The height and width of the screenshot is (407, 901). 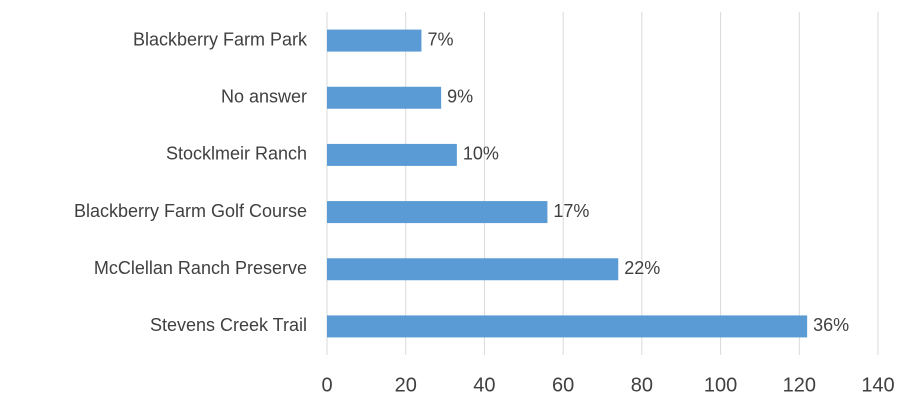 What do you see at coordinates (220, 39) in the screenshot?
I see `category-label: Blackberry Farm Park` at bounding box center [220, 39].